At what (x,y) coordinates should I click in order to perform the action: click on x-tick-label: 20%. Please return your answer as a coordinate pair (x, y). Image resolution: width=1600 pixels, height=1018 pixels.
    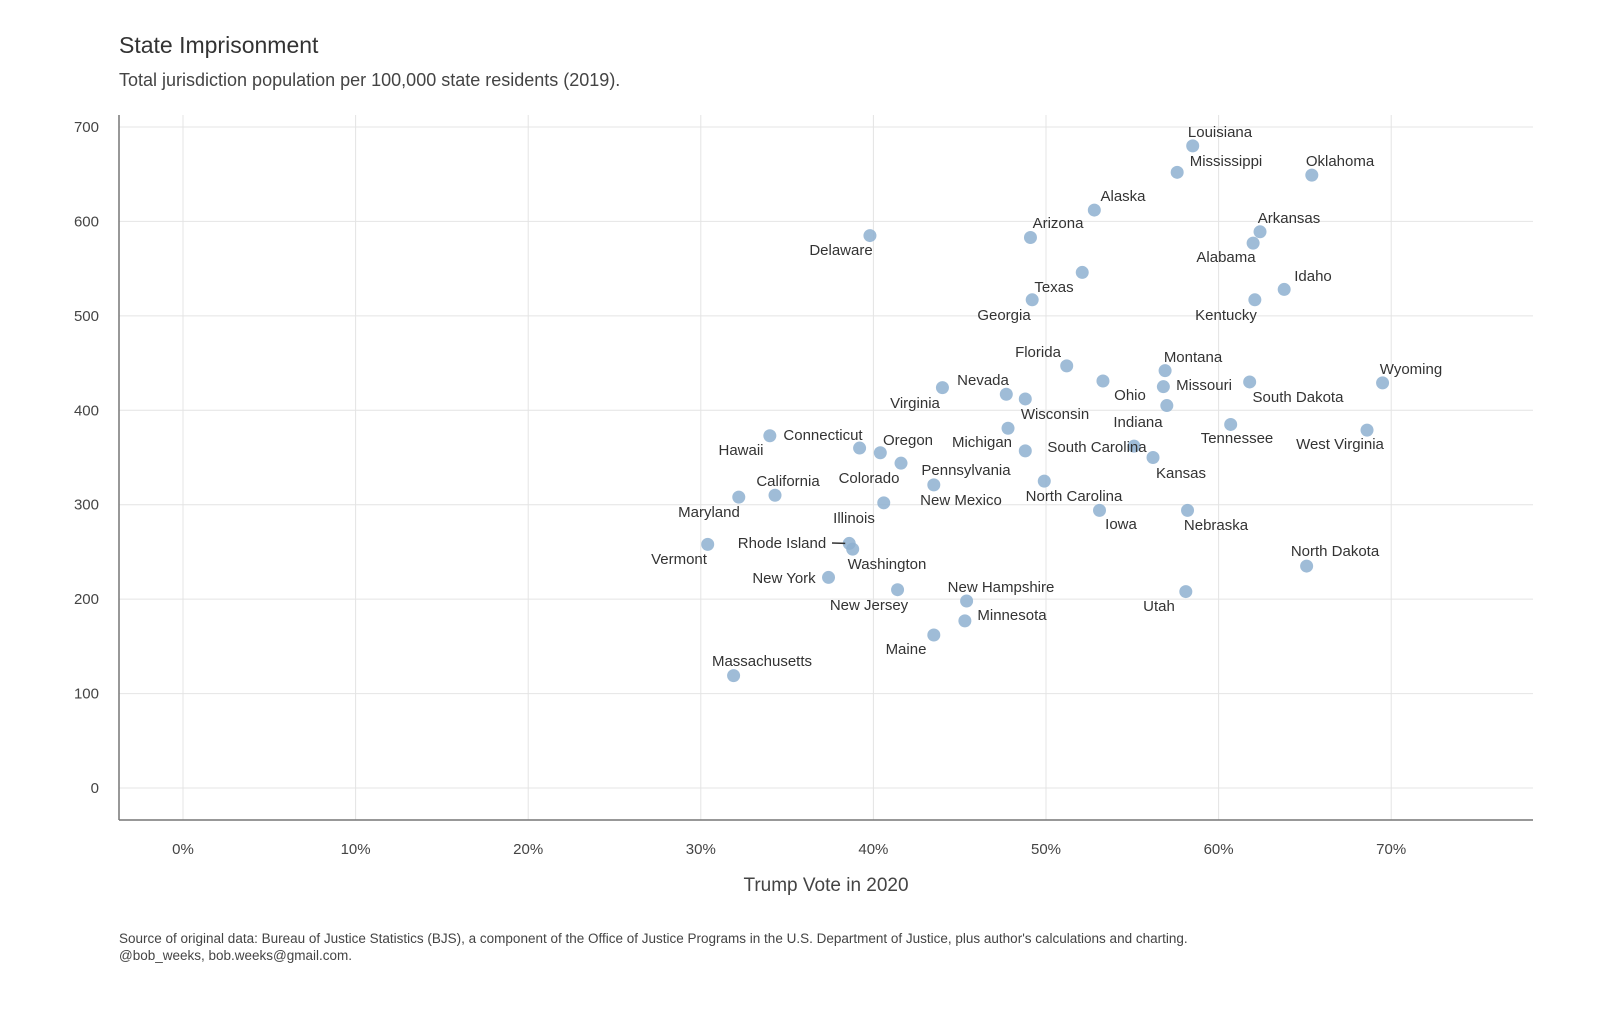
    Looking at the image, I should click on (528, 849).